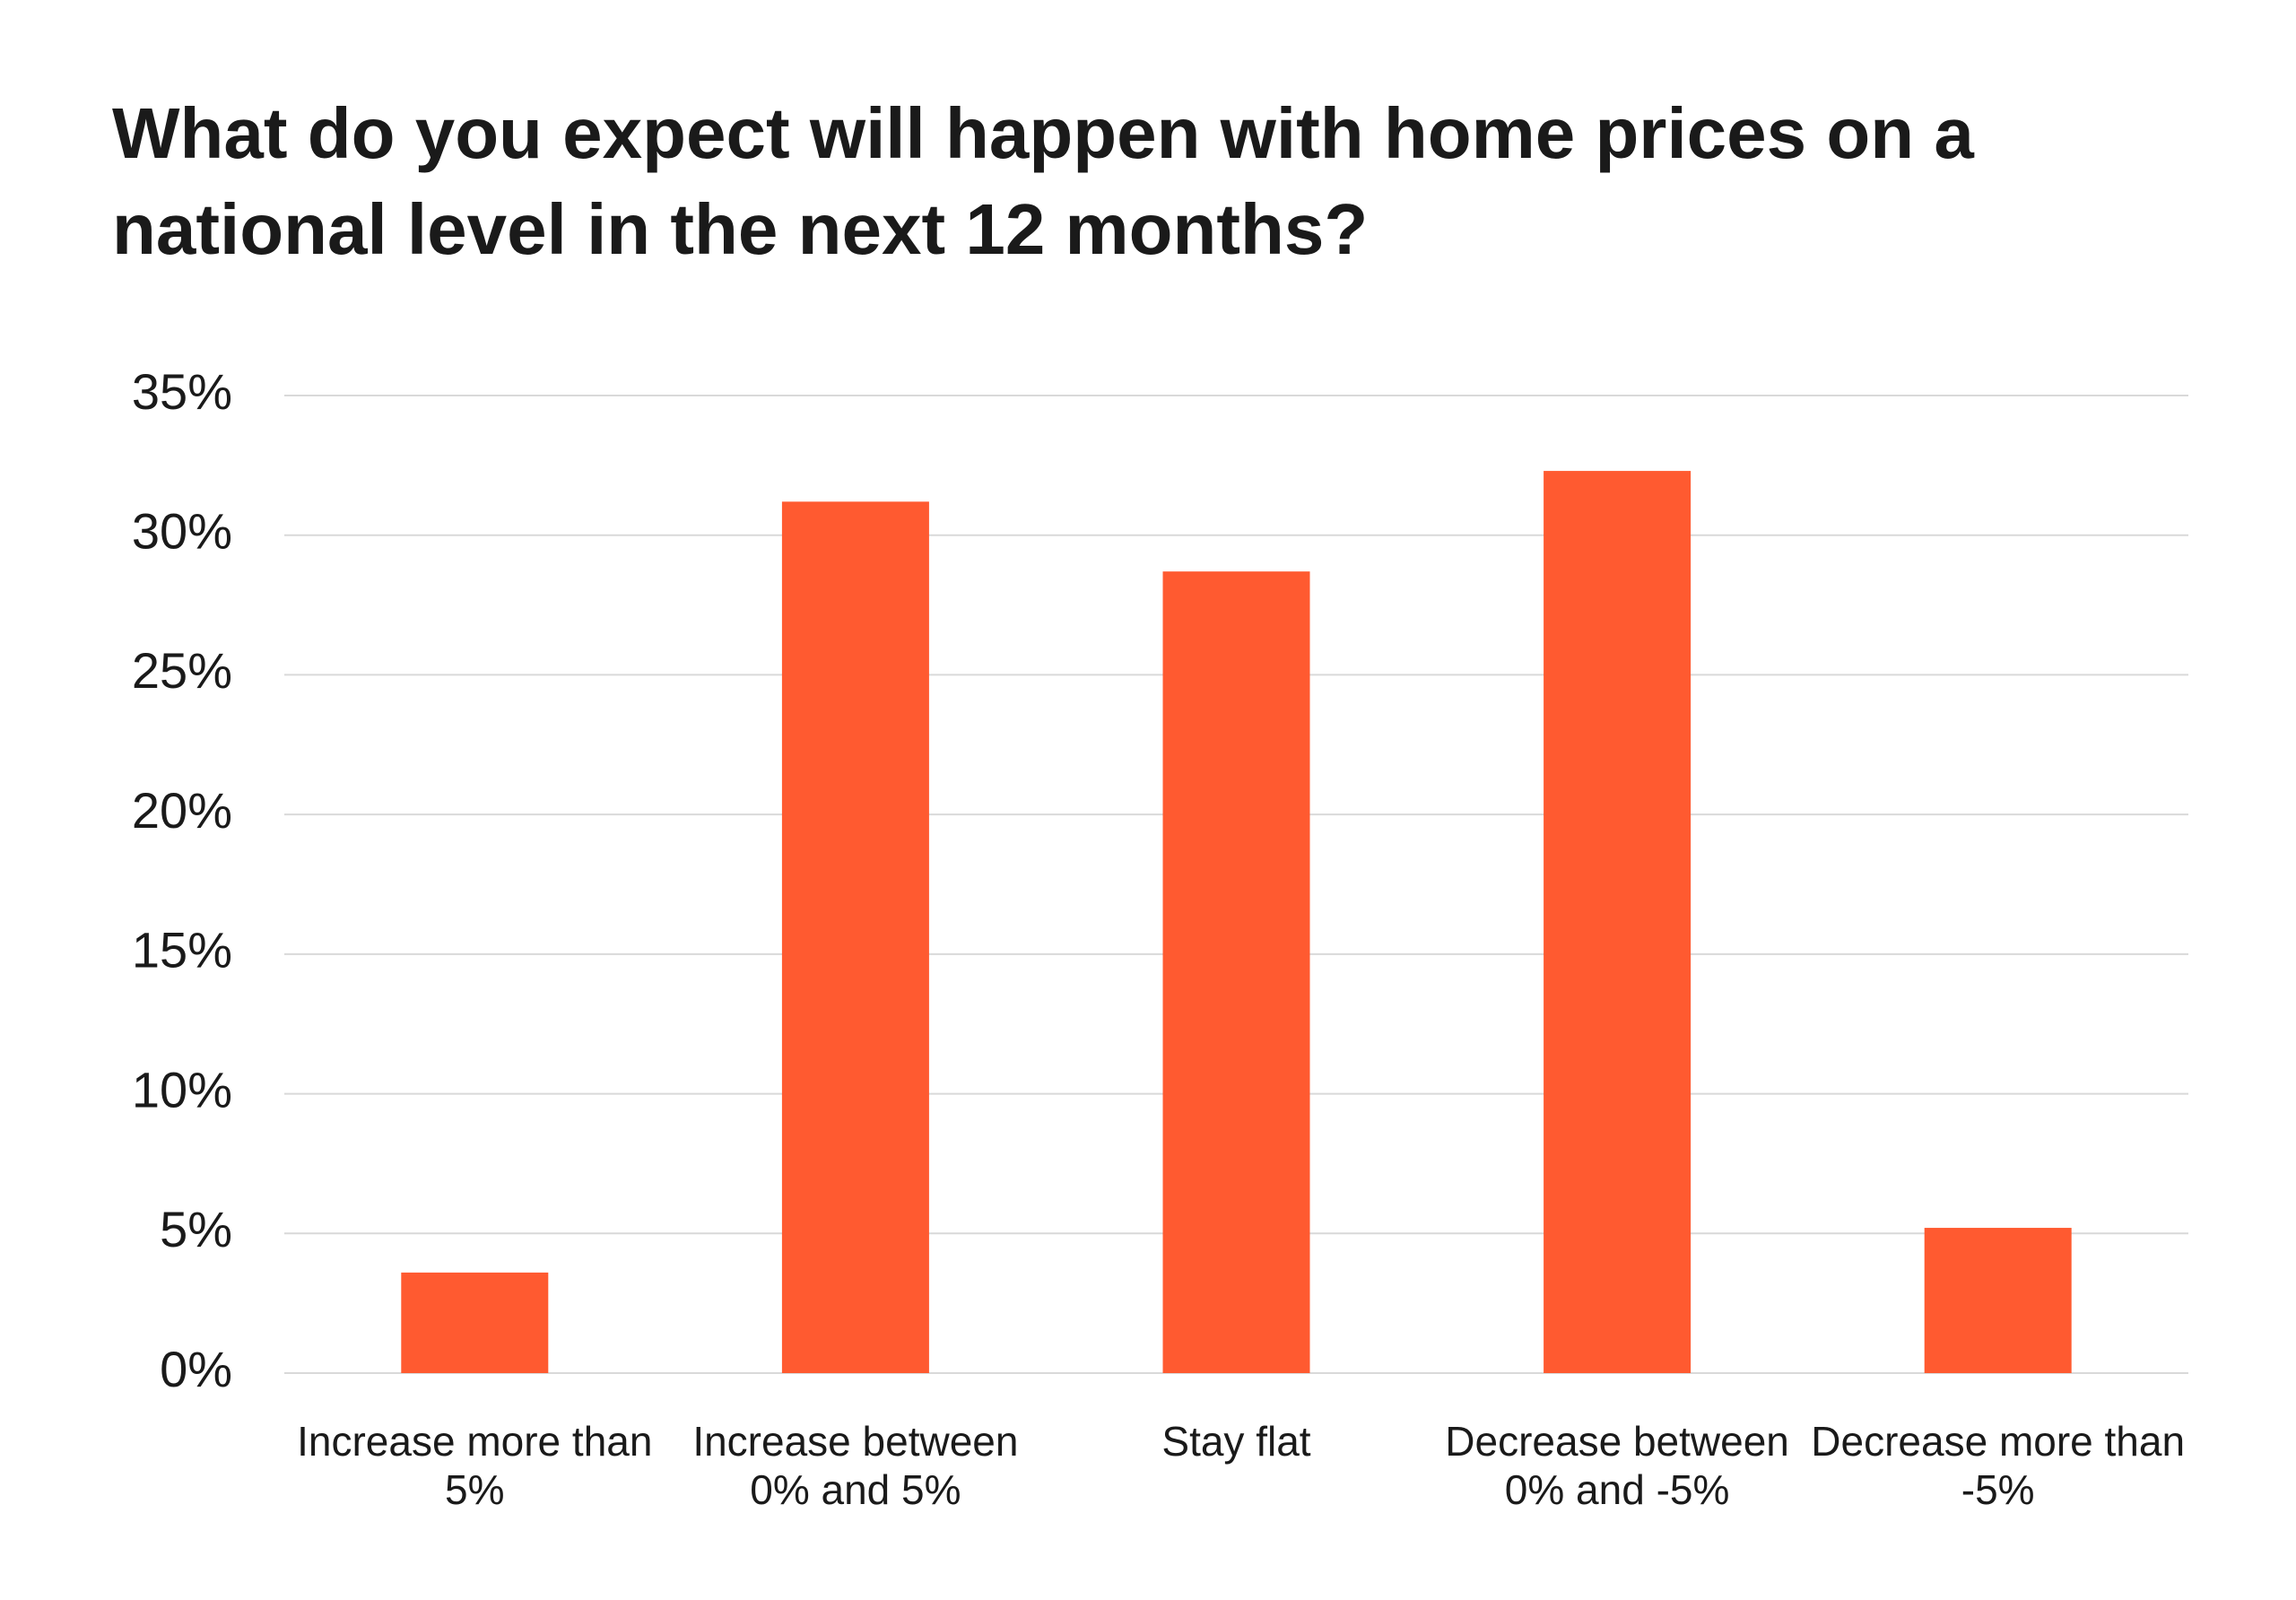 The image size is (2296, 1600). Describe the element at coordinates (196, 1369) in the screenshot. I see `y-tick-label: 0%` at that location.